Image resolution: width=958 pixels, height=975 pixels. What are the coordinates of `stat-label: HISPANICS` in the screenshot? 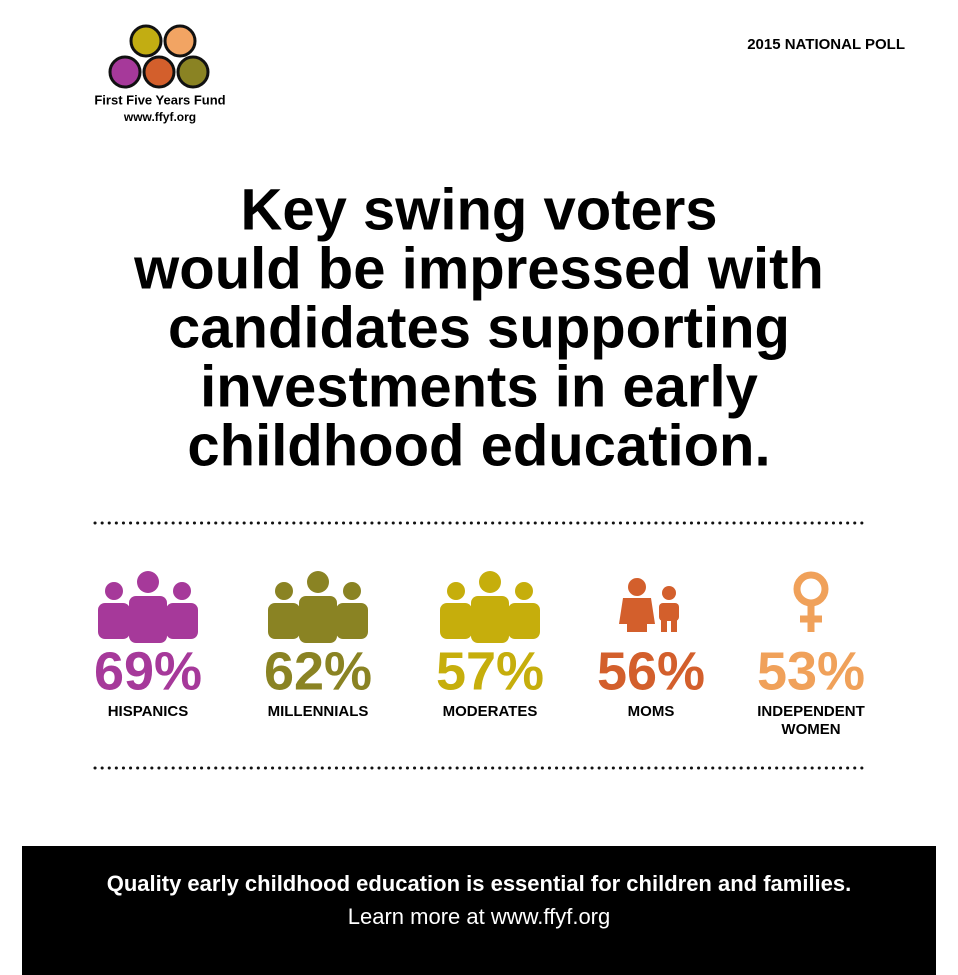 It's located at (148, 711).